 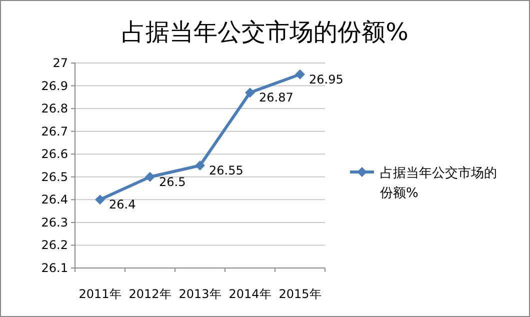 What do you see at coordinates (438, 183) in the screenshot?
I see `legend-label: 占据当年公交市场的份额%` at bounding box center [438, 183].